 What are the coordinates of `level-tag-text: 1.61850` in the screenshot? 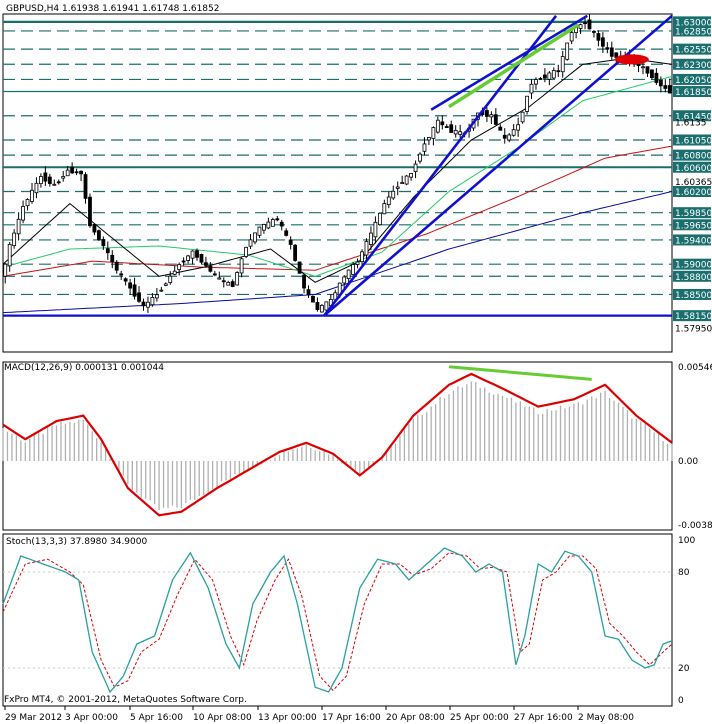 It's located at (693, 93).